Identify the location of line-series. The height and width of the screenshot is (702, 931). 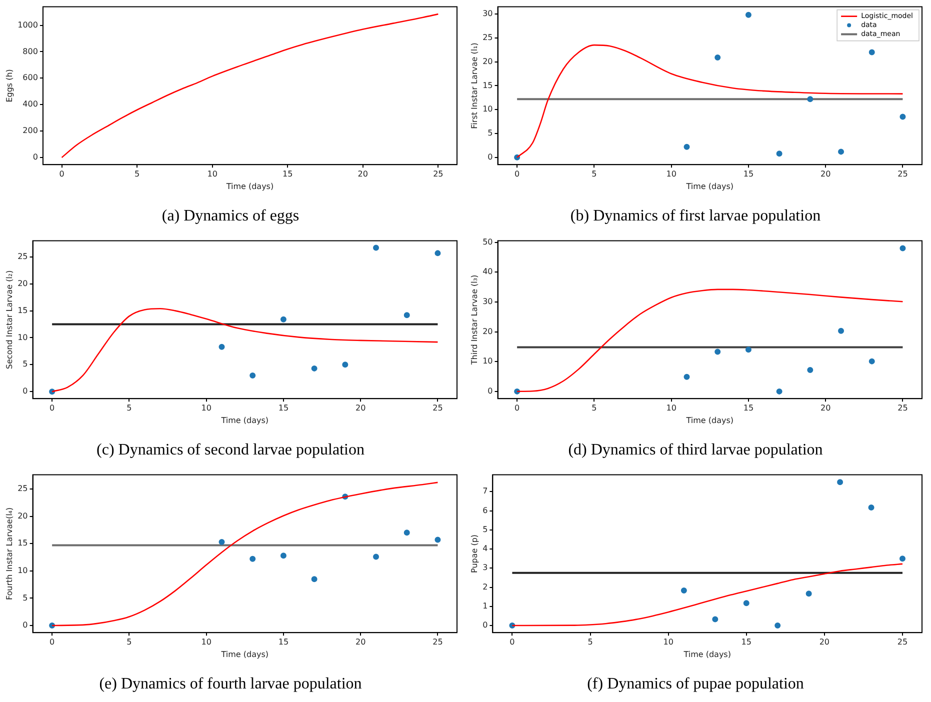
(250, 85).